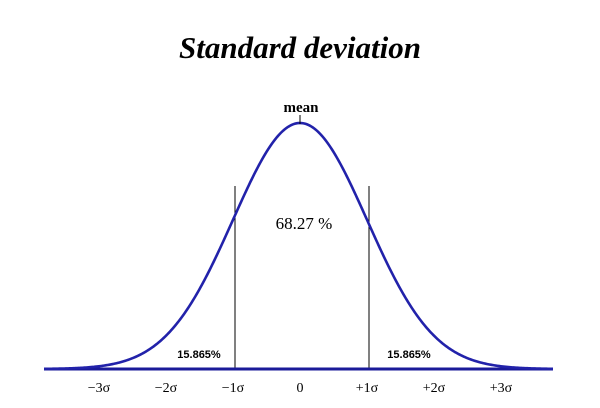  Describe the element at coordinates (199, 355) in the screenshot. I see `left-tail-percent-label: 15.865%` at that location.